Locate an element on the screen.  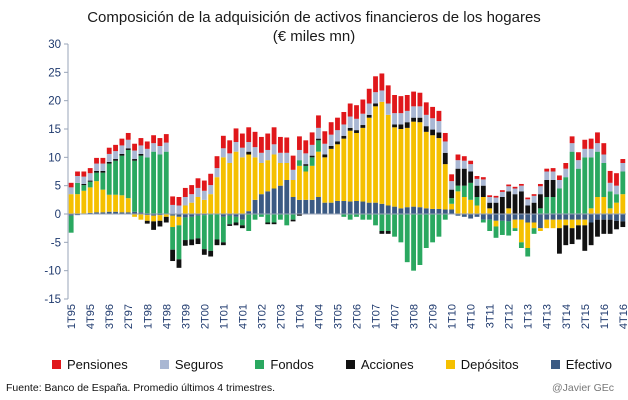
x-tick-label: 1T07 is located at coordinates (377, 316).